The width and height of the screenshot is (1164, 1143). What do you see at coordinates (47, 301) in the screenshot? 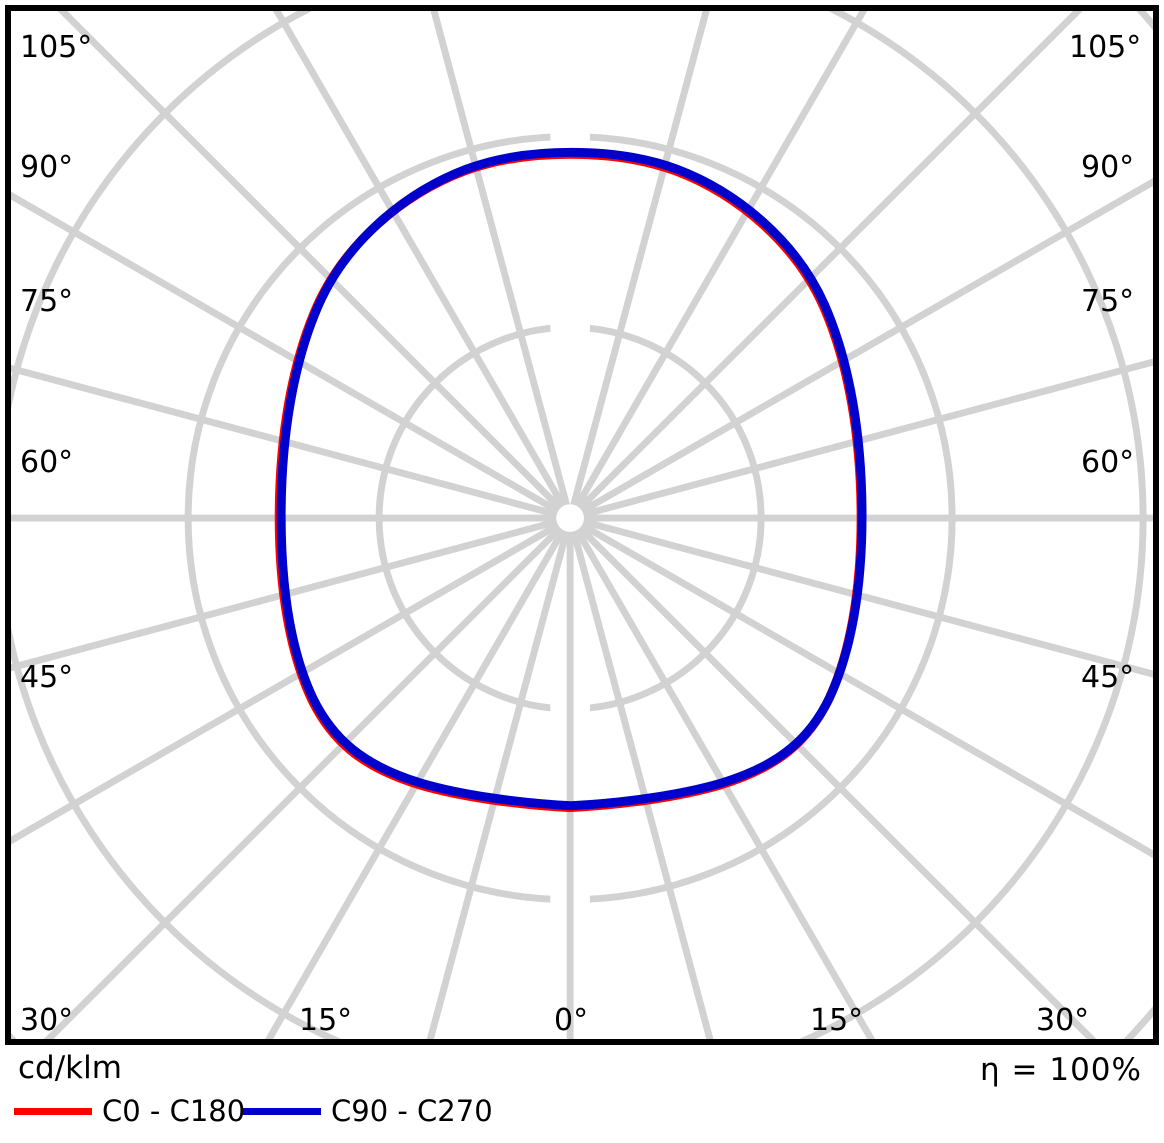
I see `angle-label-left-75: 75°` at bounding box center [47, 301].